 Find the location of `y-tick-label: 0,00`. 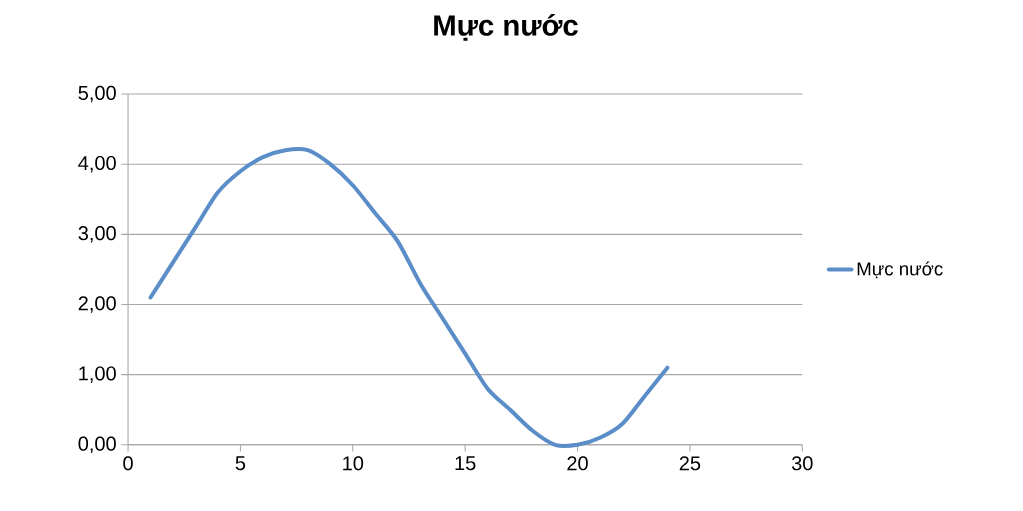

y-tick-label: 0,00 is located at coordinates (97, 445).